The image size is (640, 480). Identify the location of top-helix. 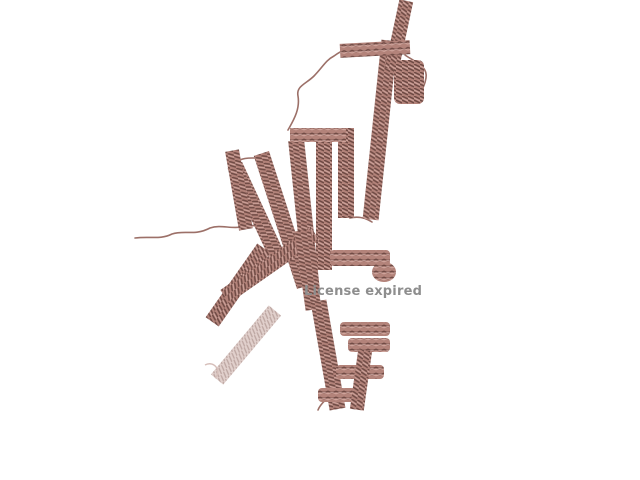
(381, 110).